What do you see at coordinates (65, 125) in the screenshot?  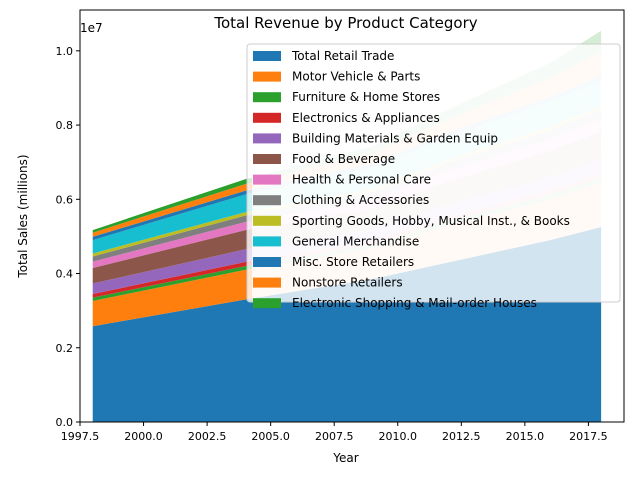 I see `y-tick-label: 0.8` at bounding box center [65, 125].